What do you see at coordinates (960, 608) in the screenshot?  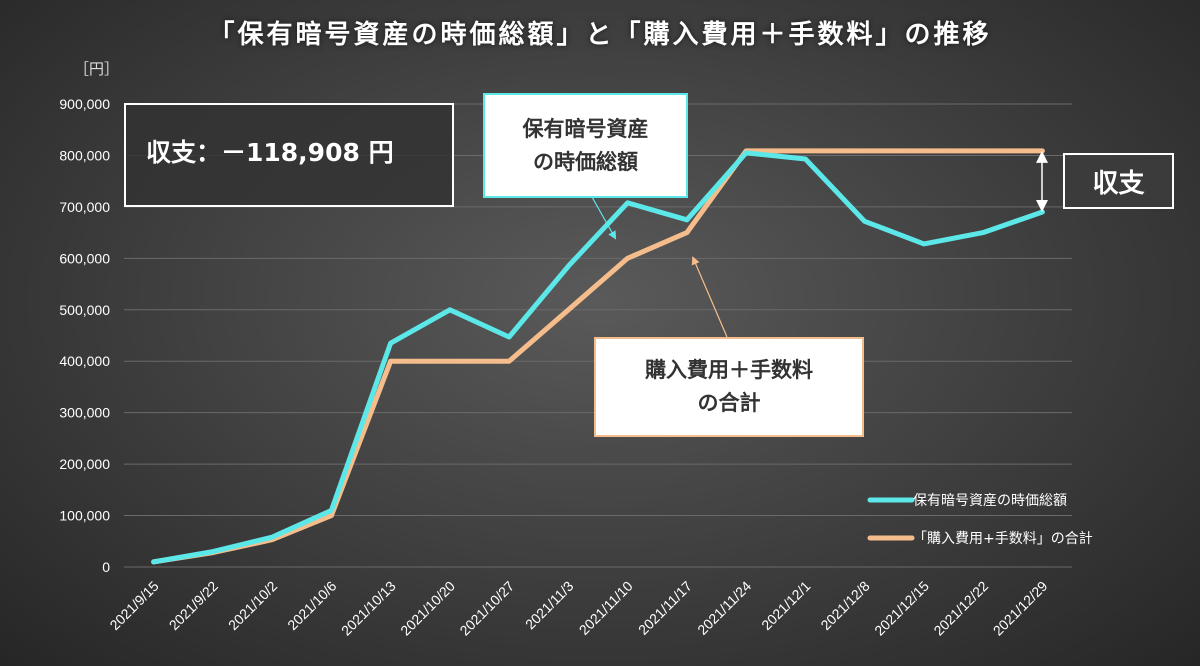 I see `x-tick-label: 2021/12/22` at bounding box center [960, 608].